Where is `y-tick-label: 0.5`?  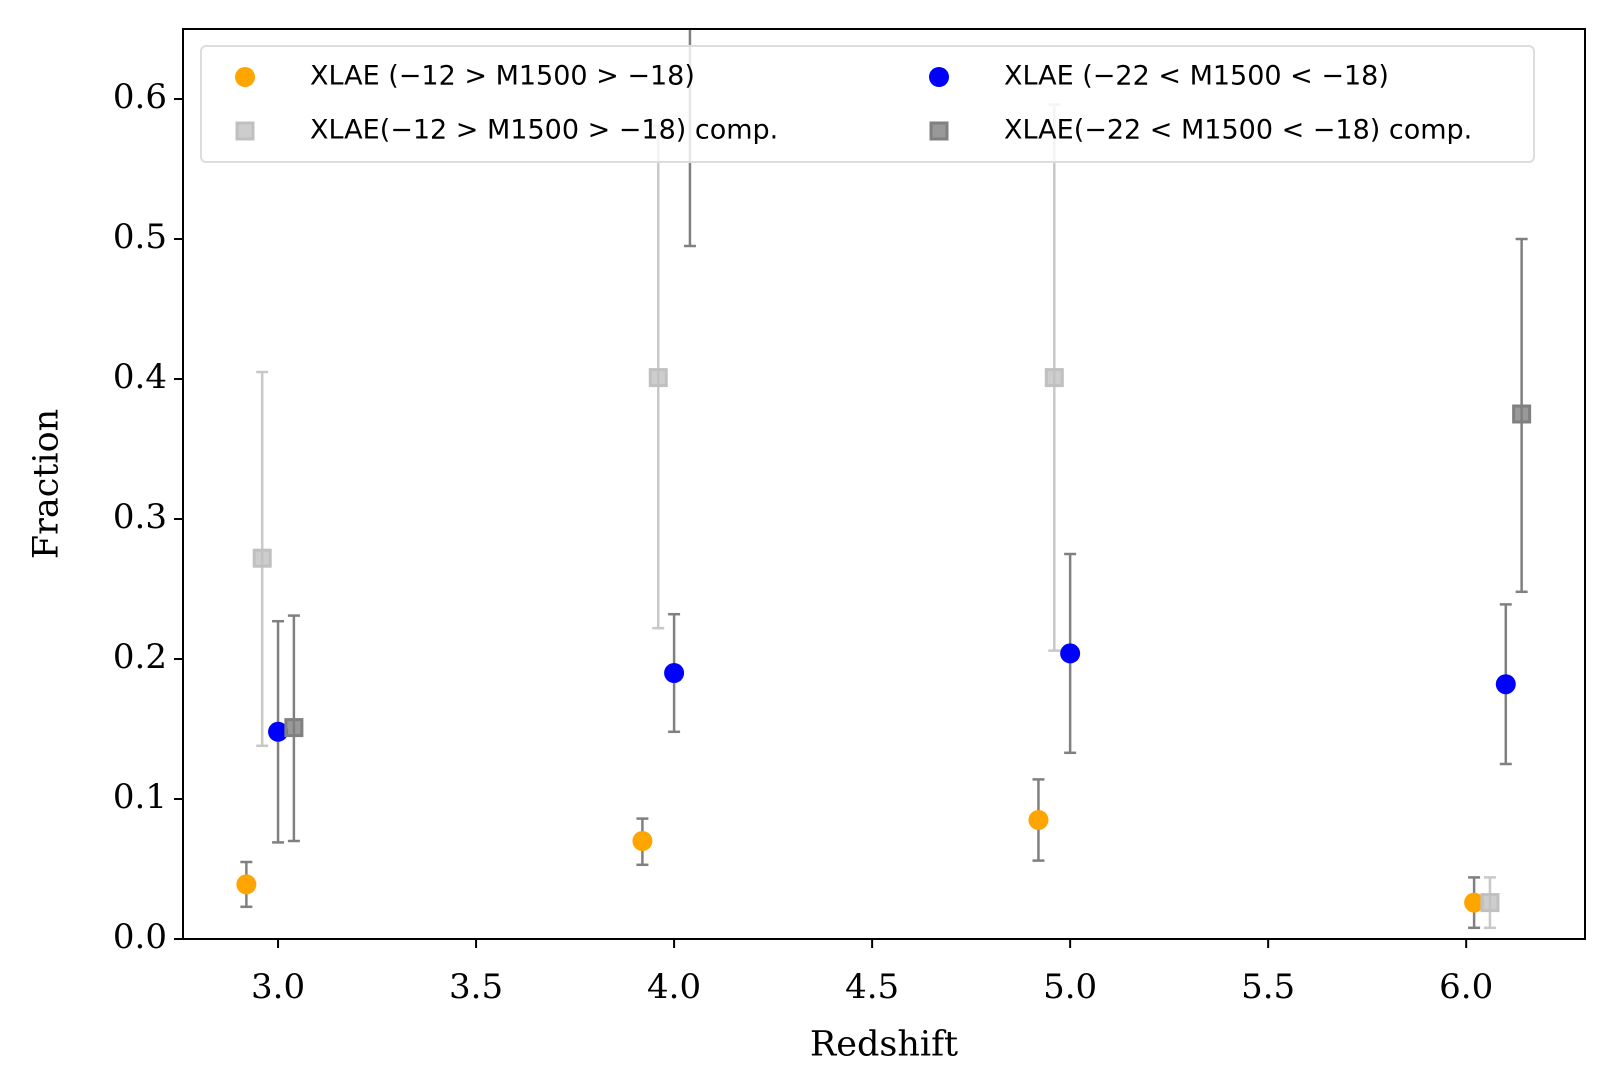
y-tick-label: 0.5 is located at coordinates (140, 237).